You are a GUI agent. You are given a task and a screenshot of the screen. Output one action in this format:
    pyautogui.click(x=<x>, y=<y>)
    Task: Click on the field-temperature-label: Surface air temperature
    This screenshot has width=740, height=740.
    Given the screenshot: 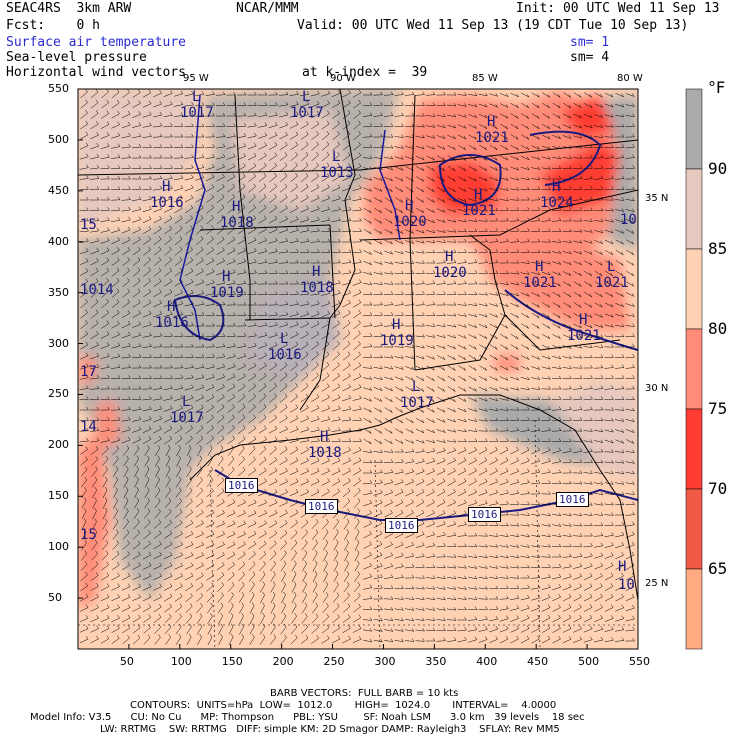 What is the action you would take?
    pyautogui.click(x=96, y=42)
    